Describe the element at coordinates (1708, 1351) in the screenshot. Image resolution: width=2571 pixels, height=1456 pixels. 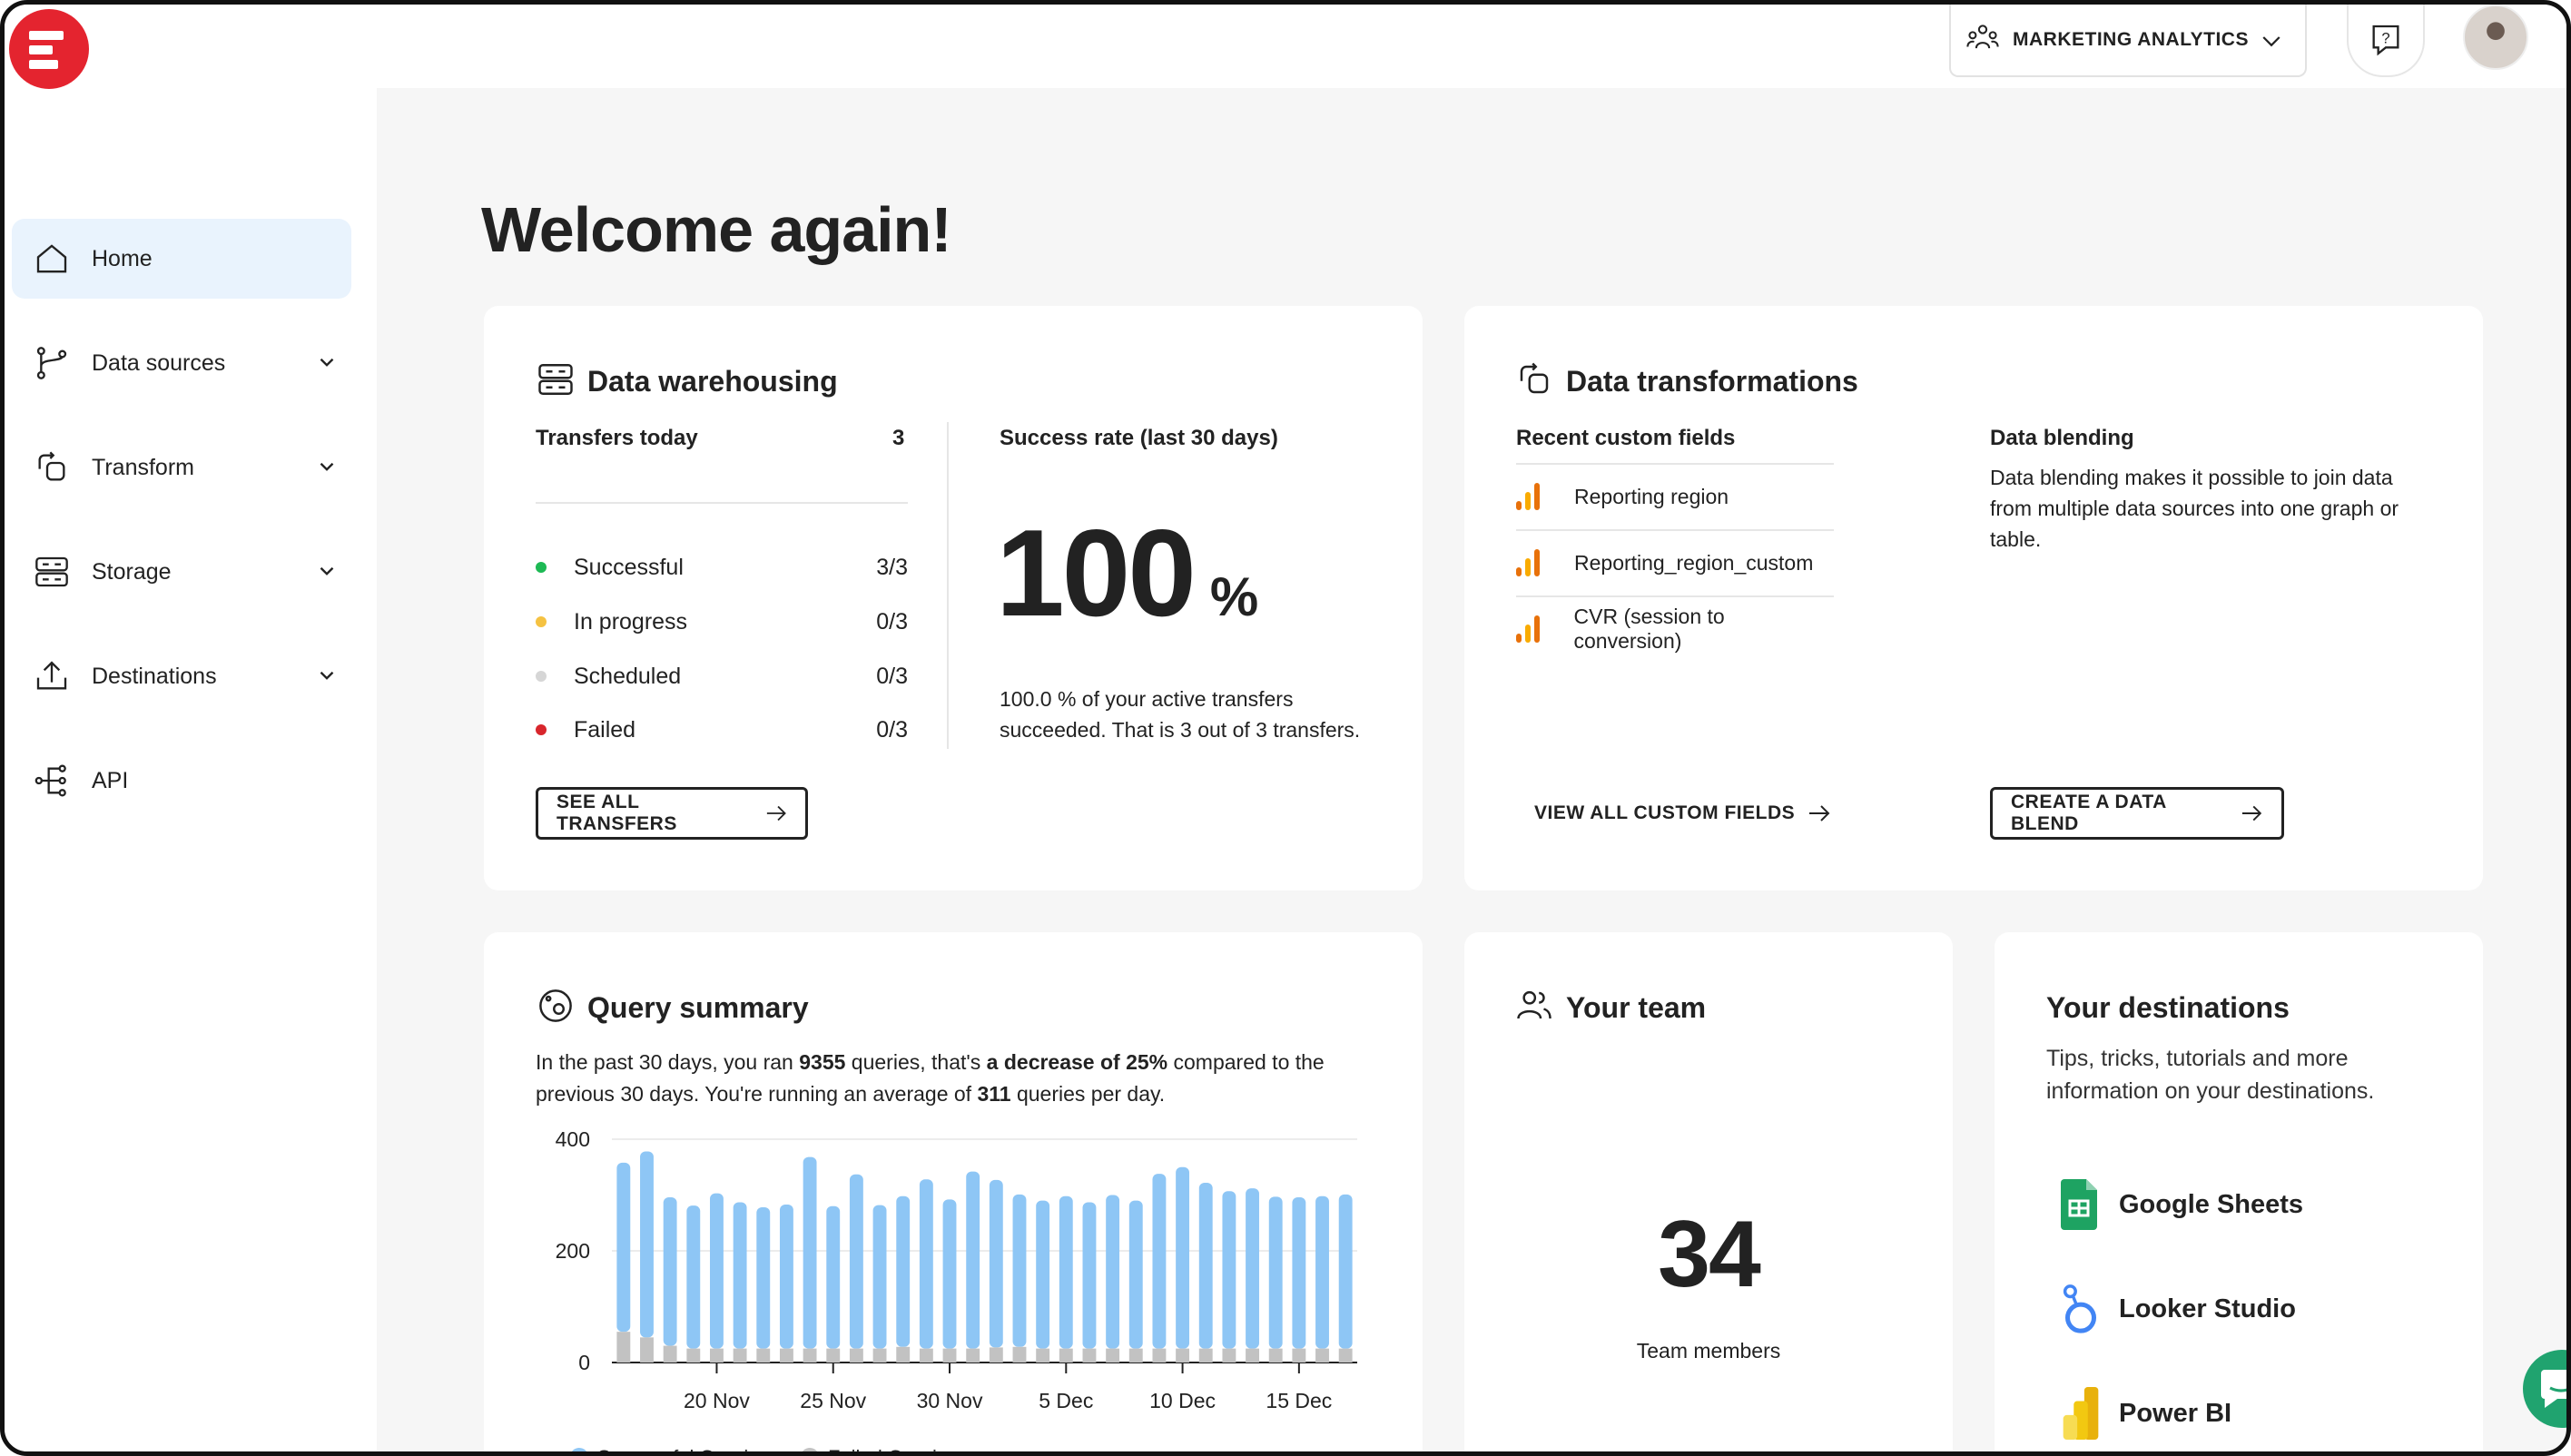
I see `team-member-label: Team members` at that location.